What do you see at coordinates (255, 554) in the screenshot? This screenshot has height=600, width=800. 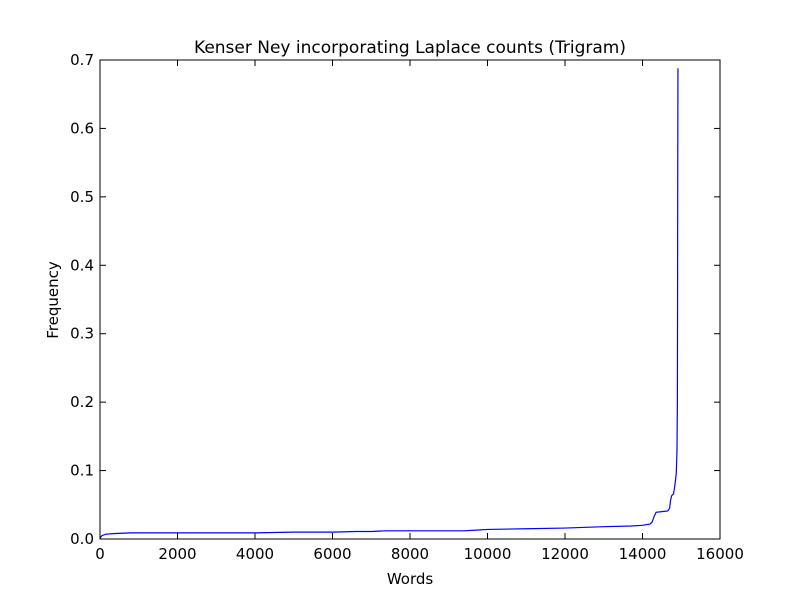 I see `x-tick-label: 4000` at bounding box center [255, 554].